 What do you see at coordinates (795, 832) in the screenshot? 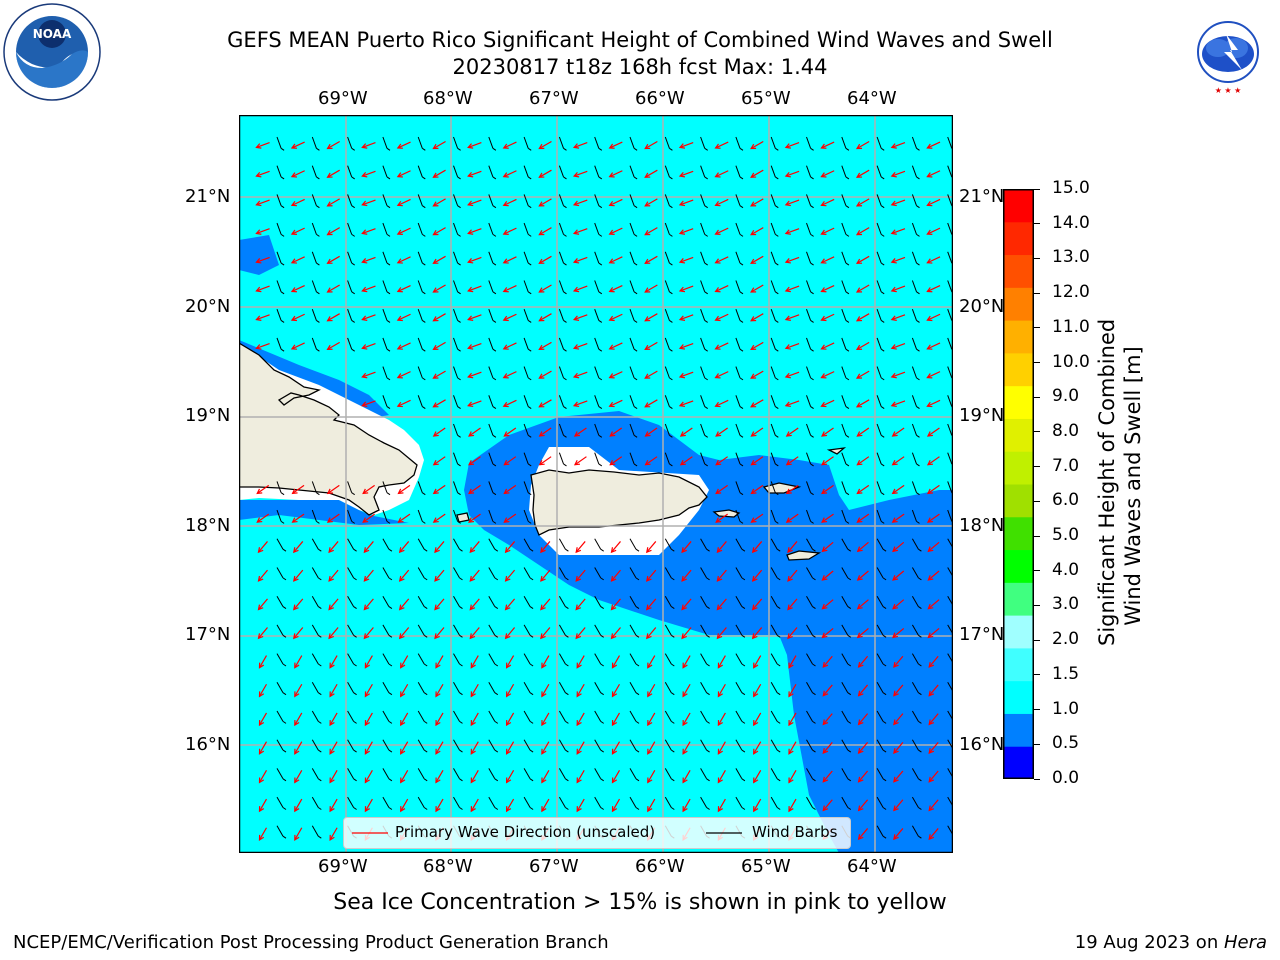
I see `legend-barb-label: Wind Barbs` at bounding box center [795, 832].